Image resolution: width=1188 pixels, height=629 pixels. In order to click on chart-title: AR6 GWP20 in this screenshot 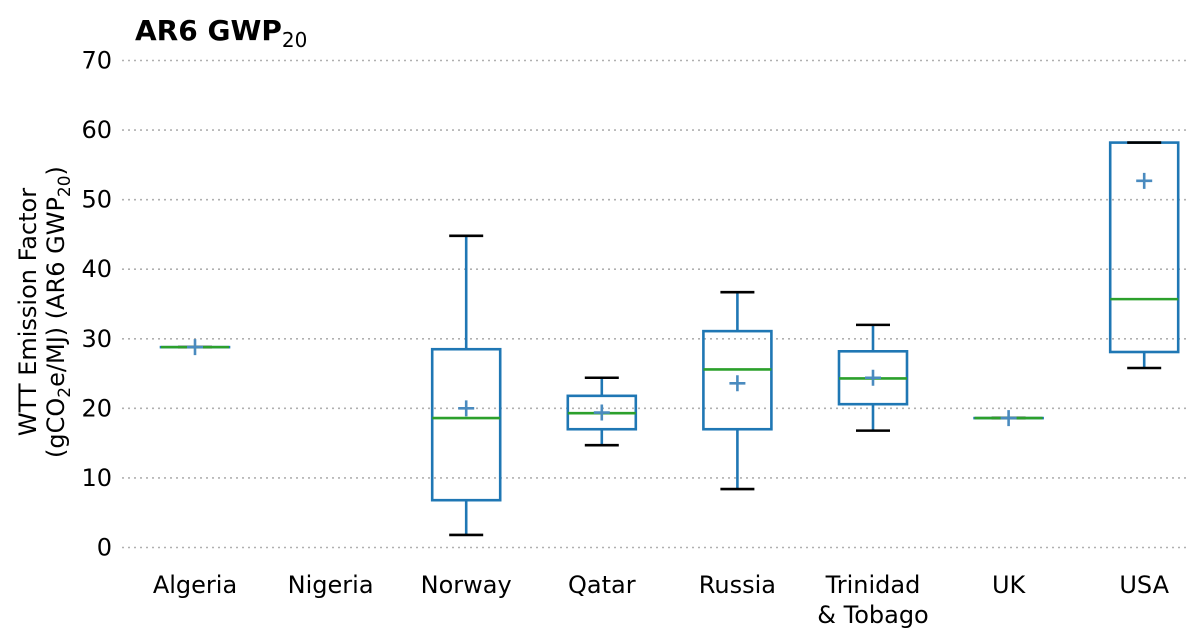, I will do `click(221, 33)`.